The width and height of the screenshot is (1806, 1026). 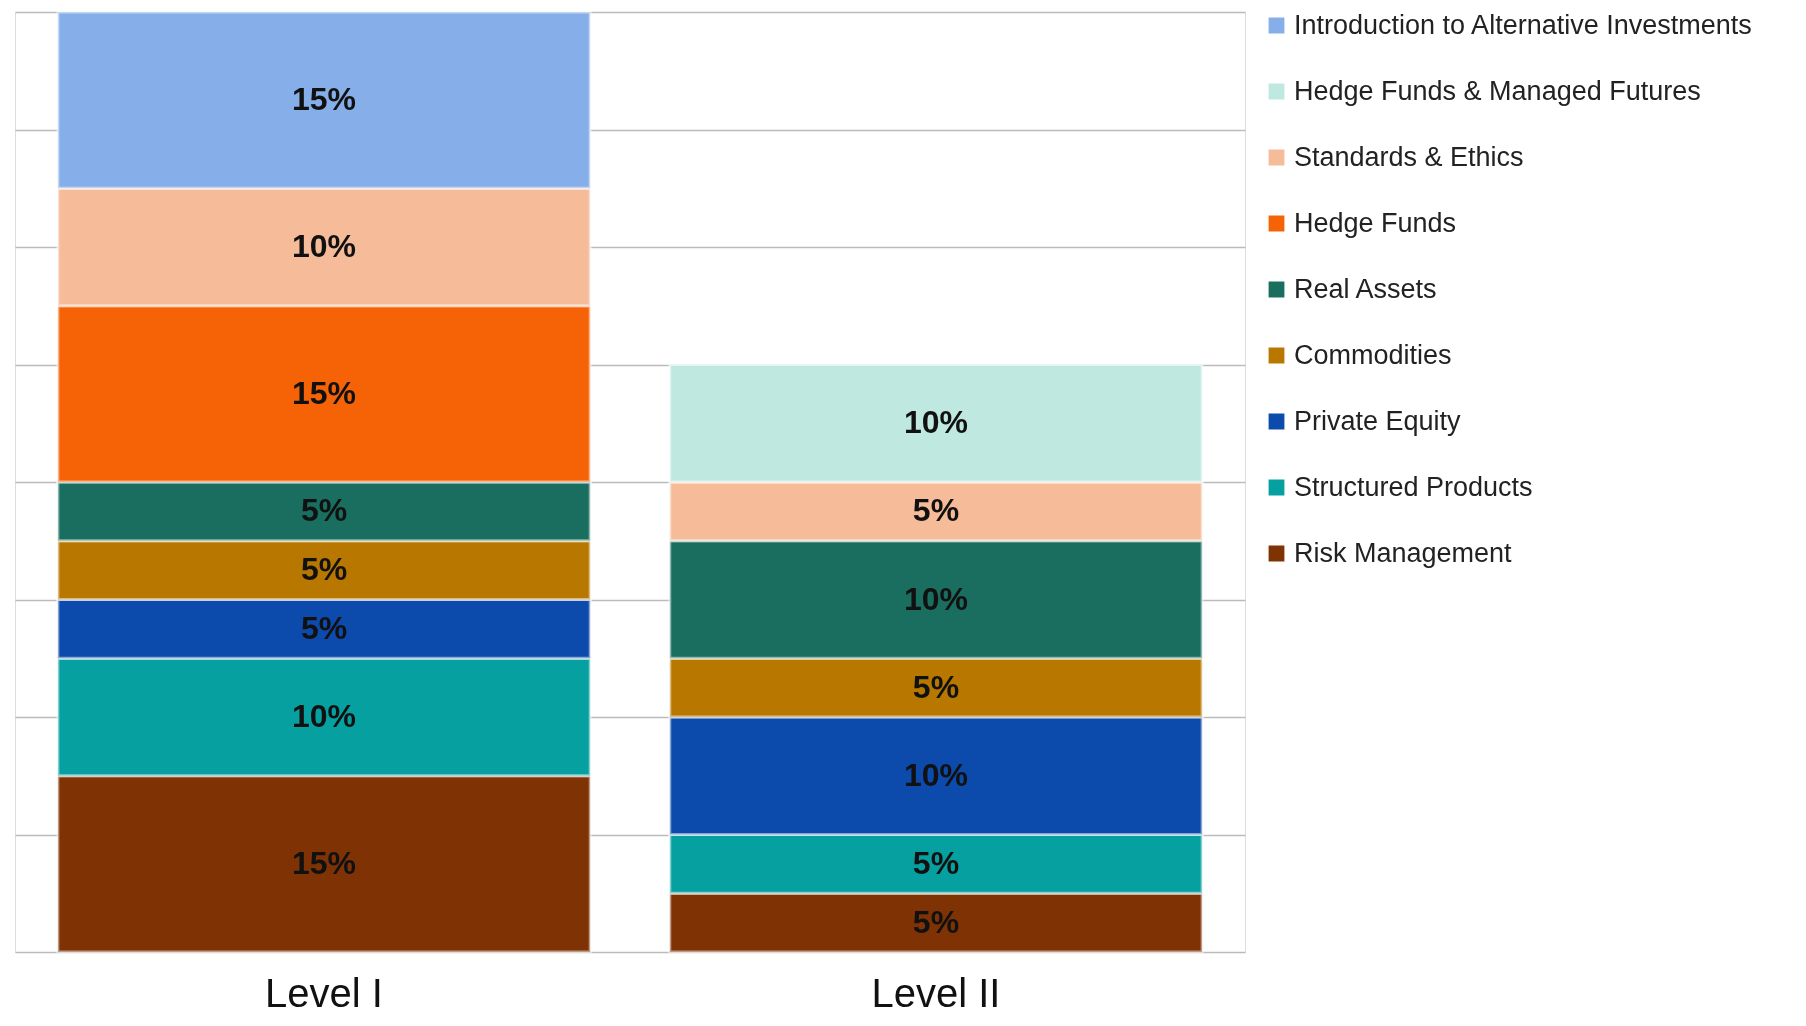 I want to click on legend-label: Real Assets, so click(x=1365, y=288).